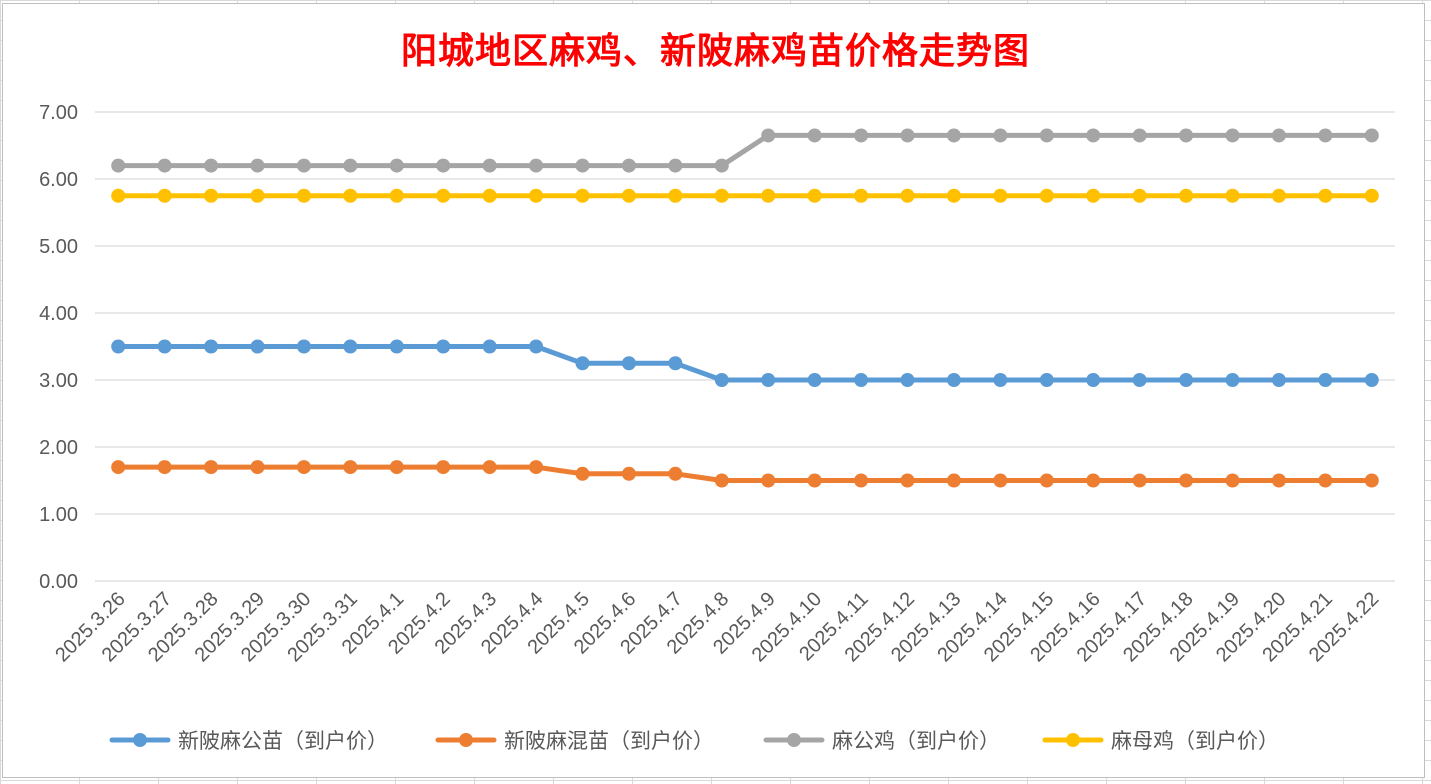  I want to click on legend-label: 麻母鸡（到户价）, so click(1195, 741).